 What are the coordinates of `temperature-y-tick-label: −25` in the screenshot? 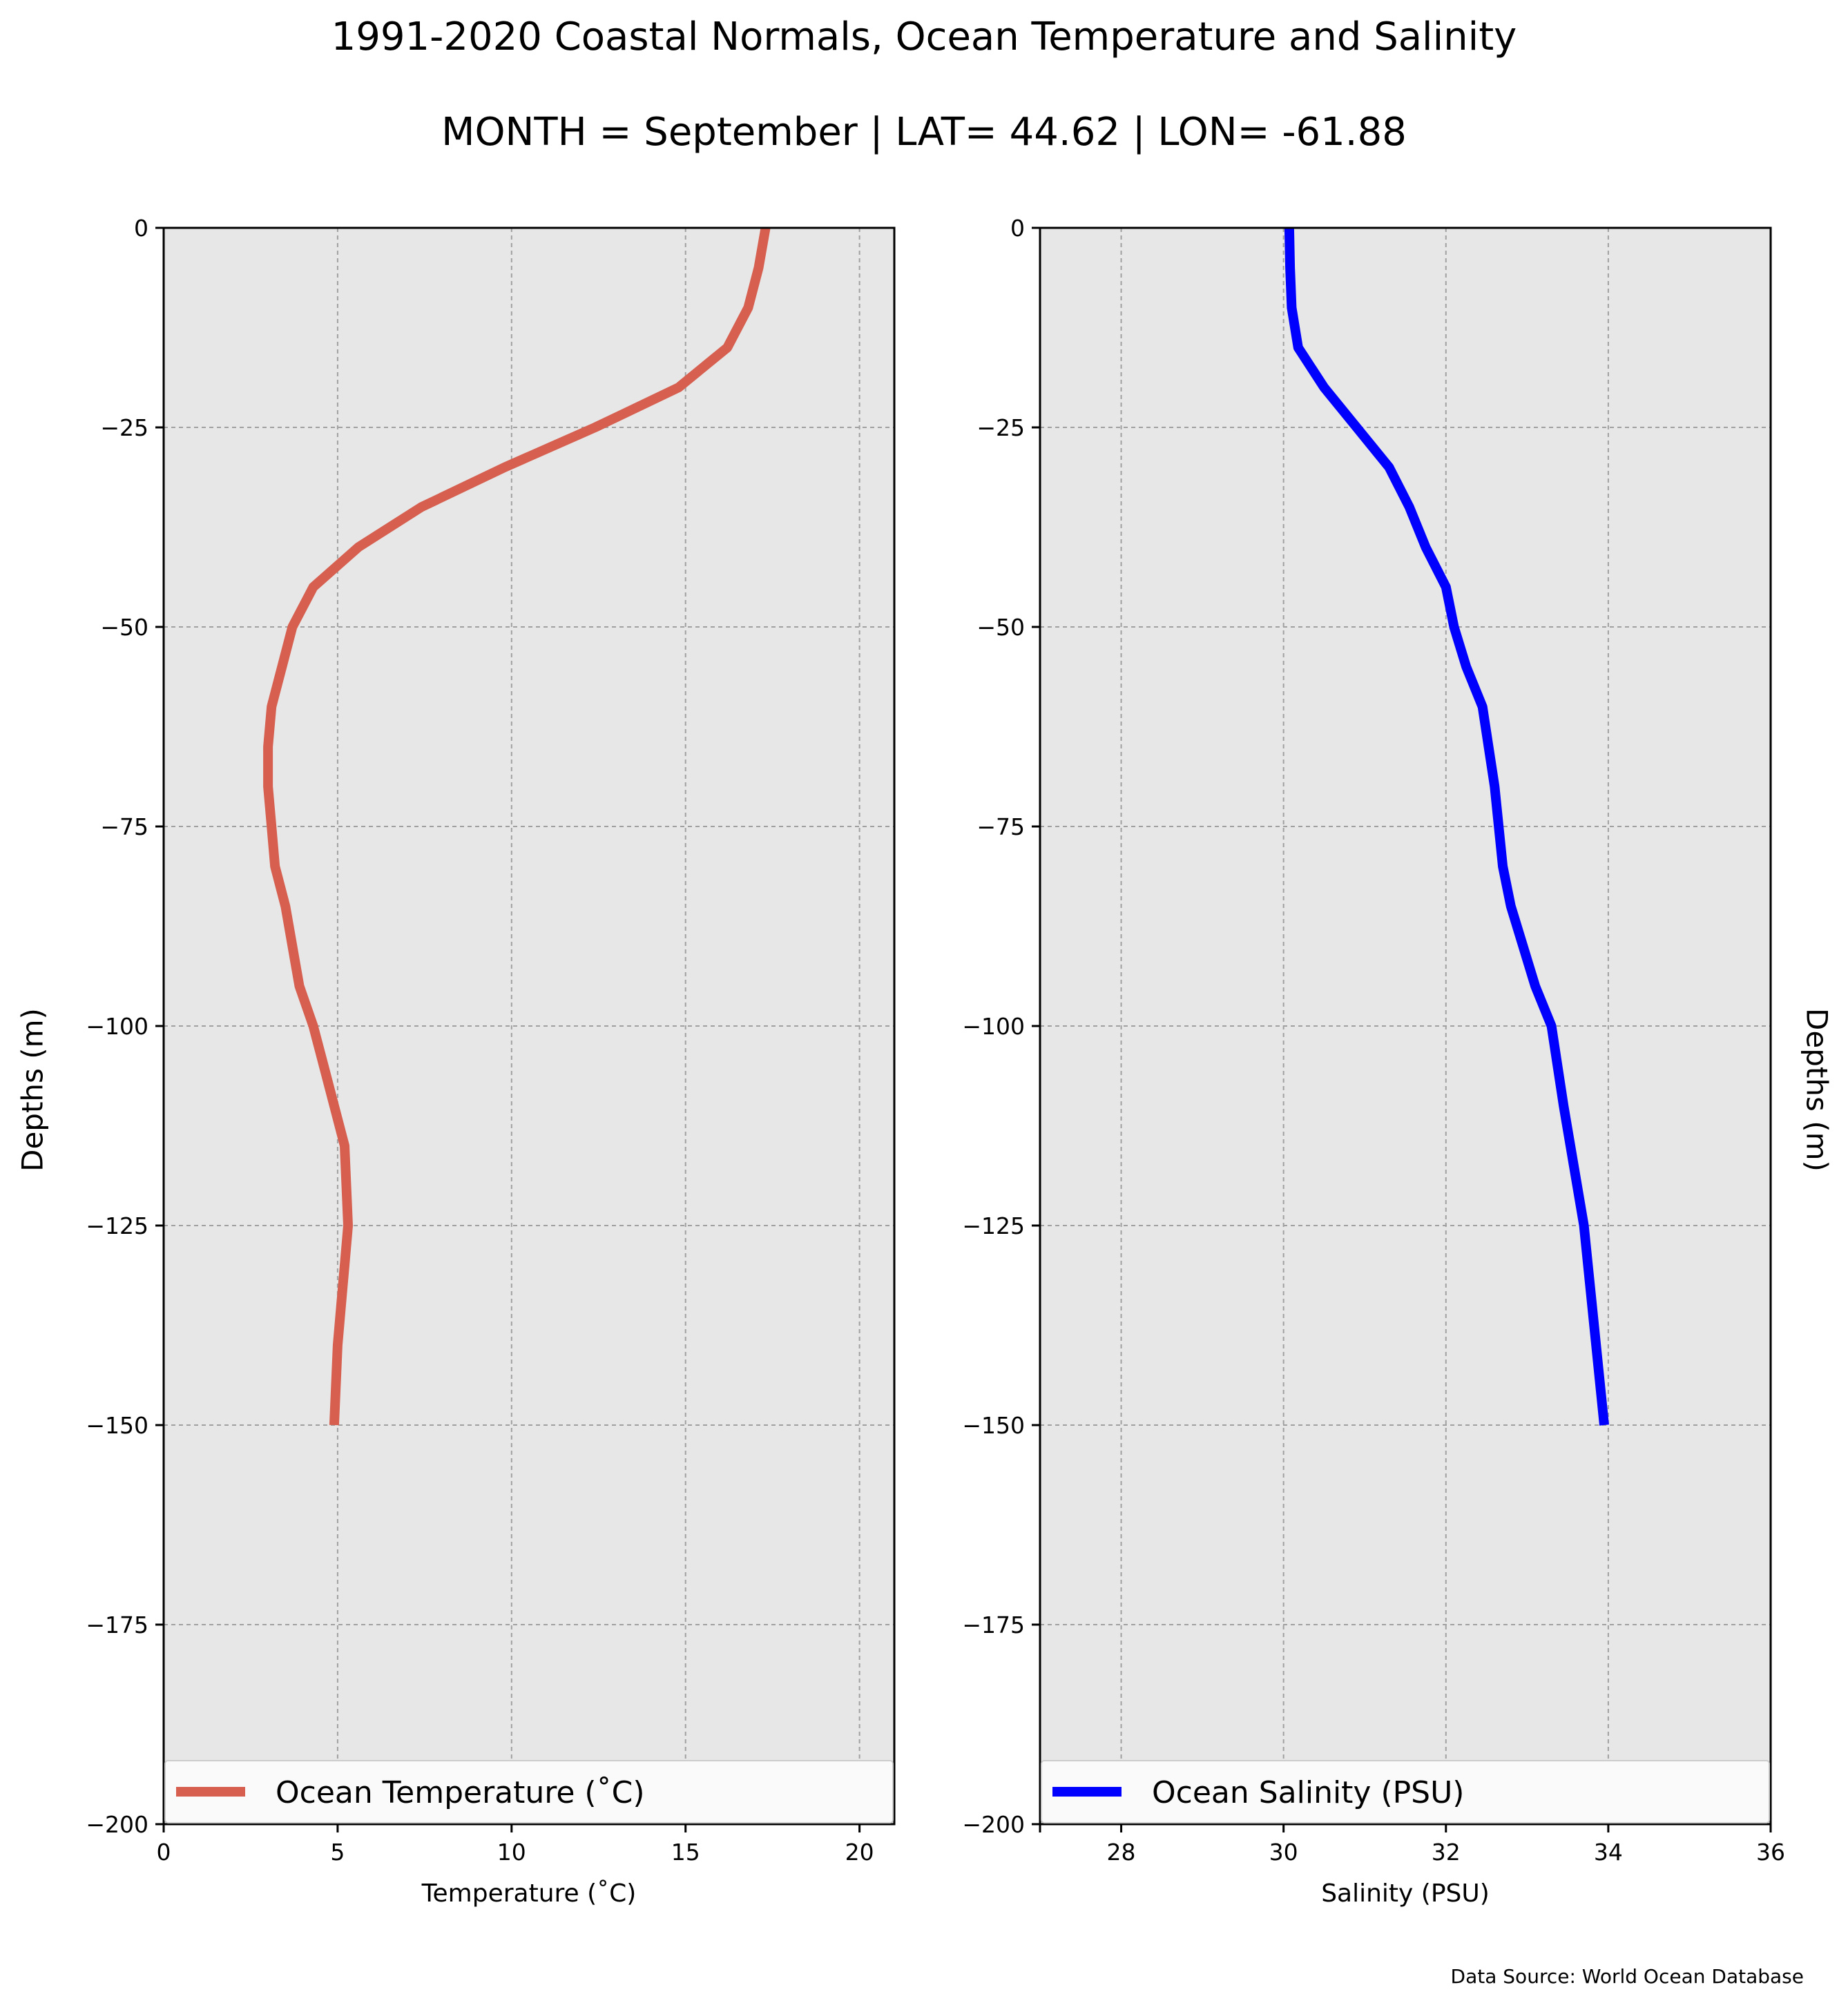 It's located at (124, 427).